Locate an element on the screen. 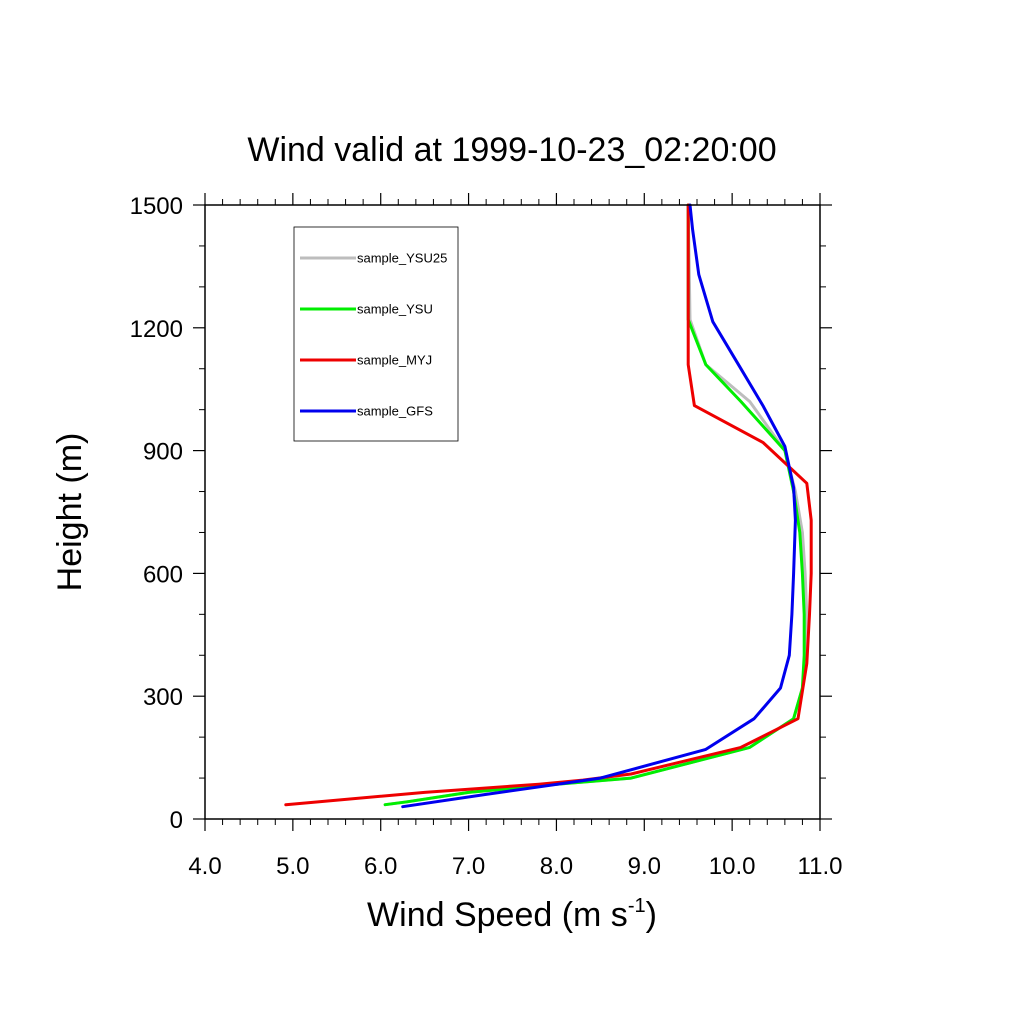 The width and height of the screenshot is (1024, 1024). x-tick-label: 7.0 is located at coordinates (468, 866).